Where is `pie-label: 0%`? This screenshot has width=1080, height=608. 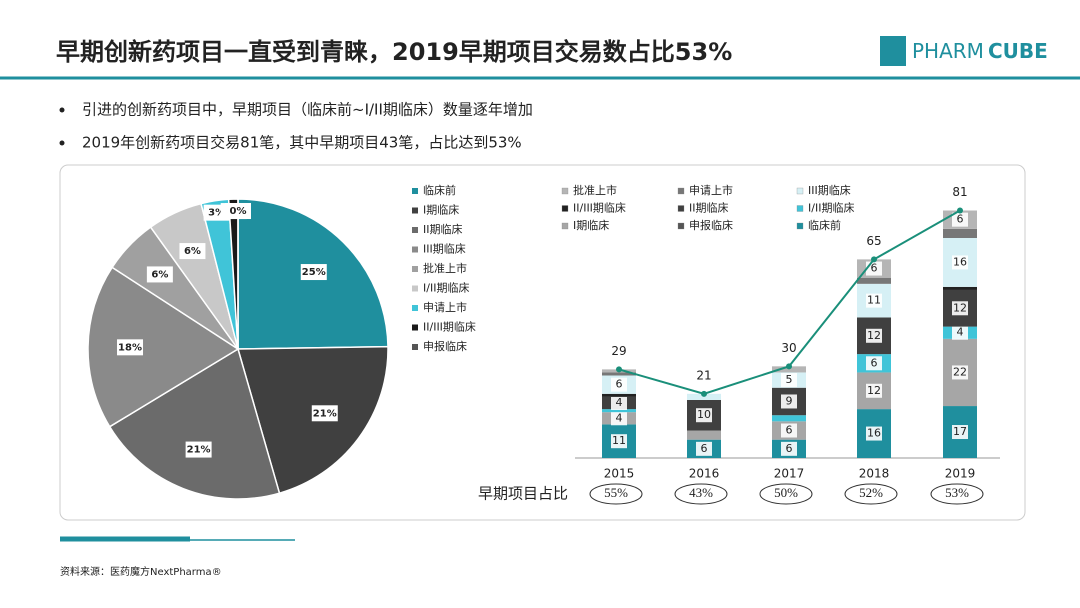 pie-label: 0% is located at coordinates (238, 211).